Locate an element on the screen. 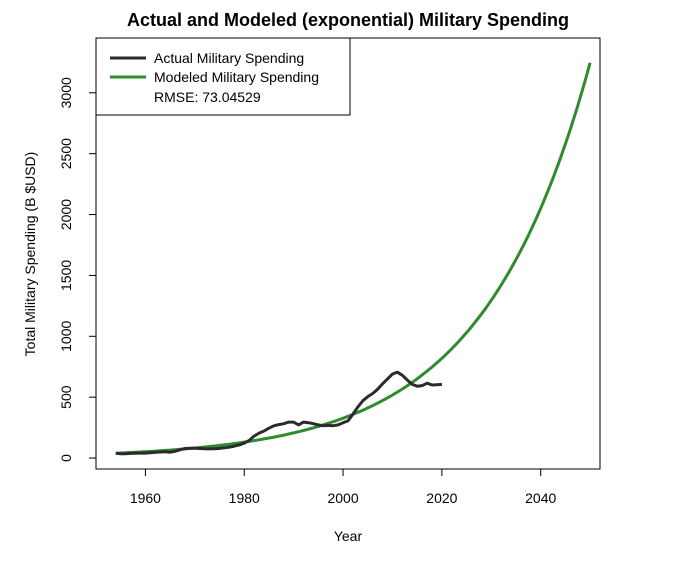 Image resolution: width=696 pixels, height=565 pixels. x-tick-label: 2000 is located at coordinates (342, 498).